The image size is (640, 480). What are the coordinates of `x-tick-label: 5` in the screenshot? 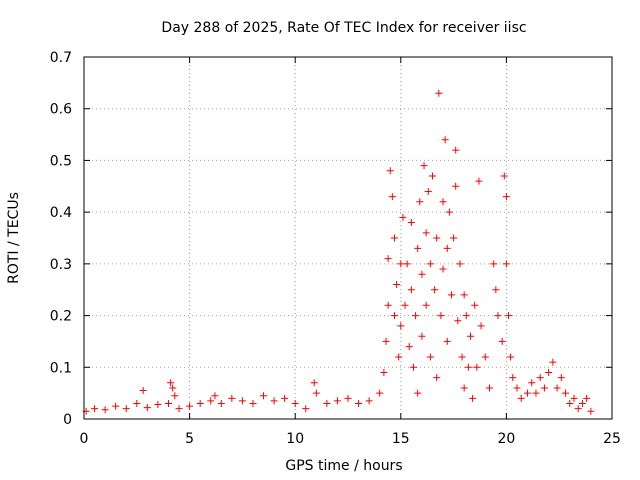 It's located at (189, 439).